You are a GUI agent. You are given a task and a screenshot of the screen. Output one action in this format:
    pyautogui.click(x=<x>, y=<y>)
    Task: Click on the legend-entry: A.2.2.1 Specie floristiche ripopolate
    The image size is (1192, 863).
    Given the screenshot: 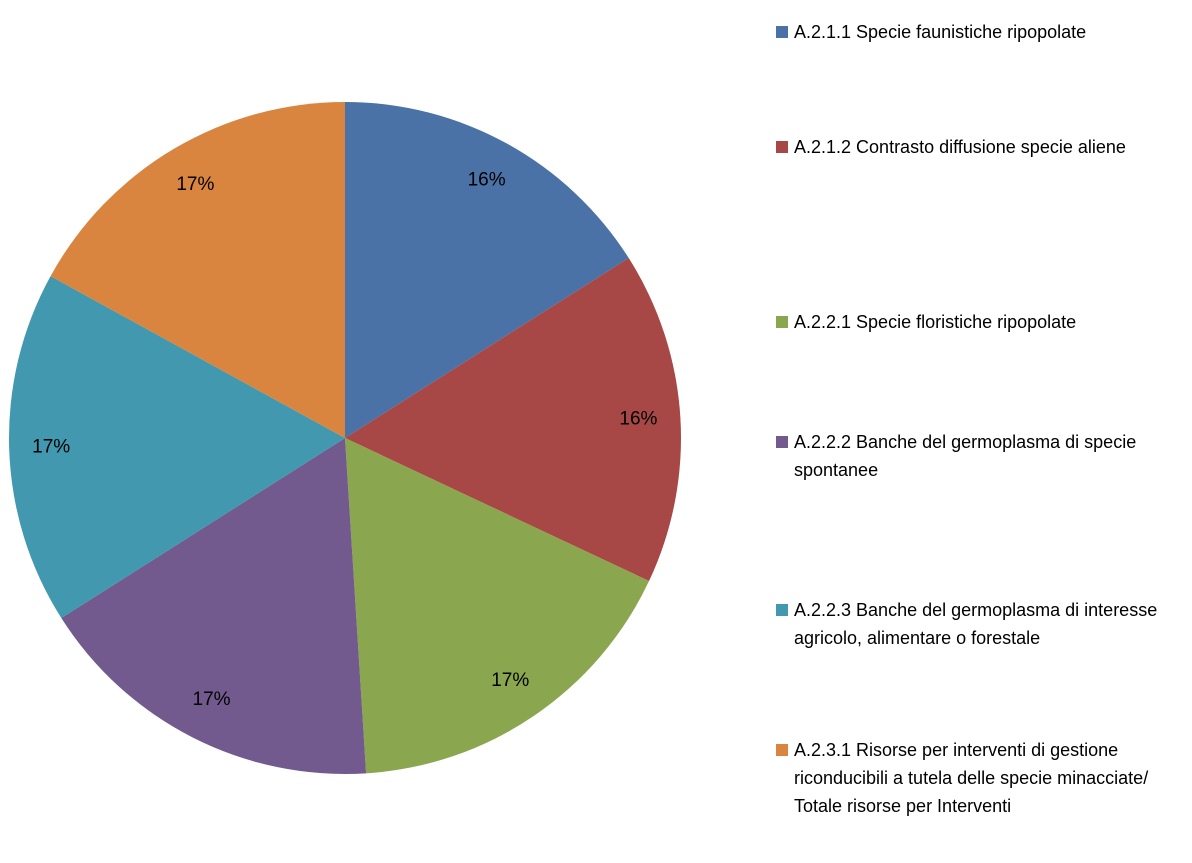 What is the action you would take?
    pyautogui.click(x=926, y=322)
    